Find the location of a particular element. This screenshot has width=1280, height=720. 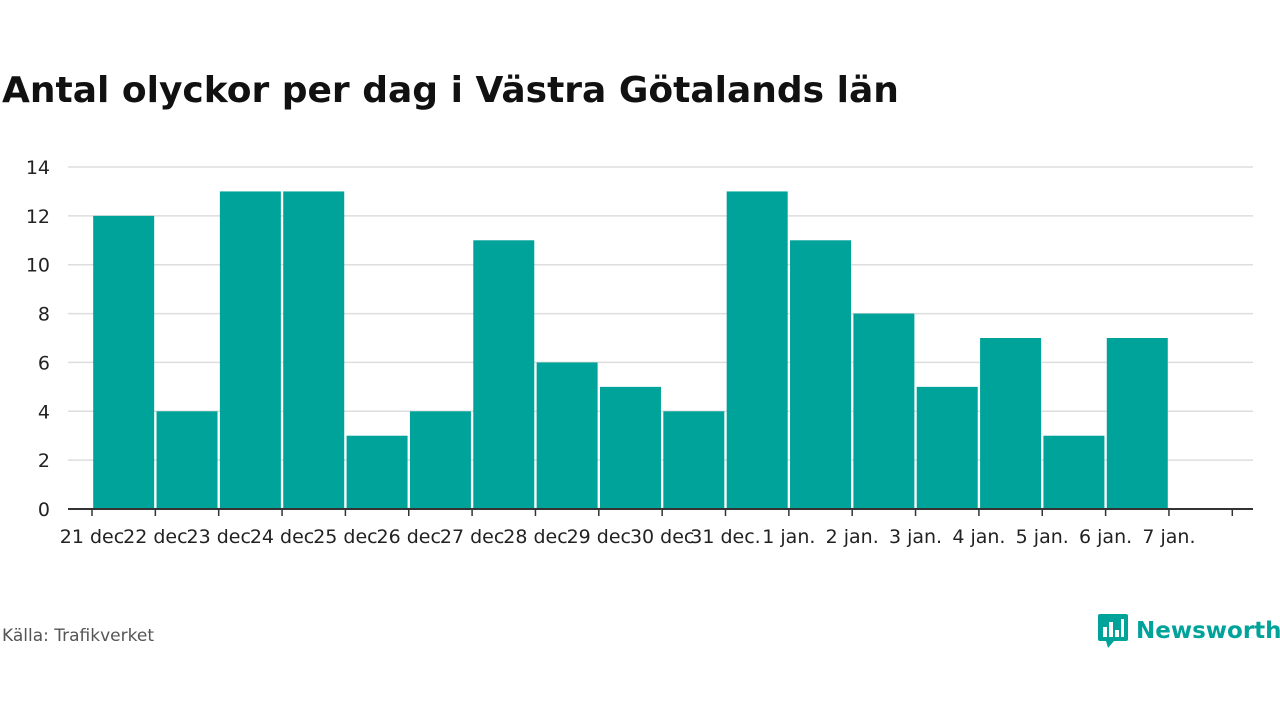

brand-name: Newsworthy is located at coordinates (1208, 631).